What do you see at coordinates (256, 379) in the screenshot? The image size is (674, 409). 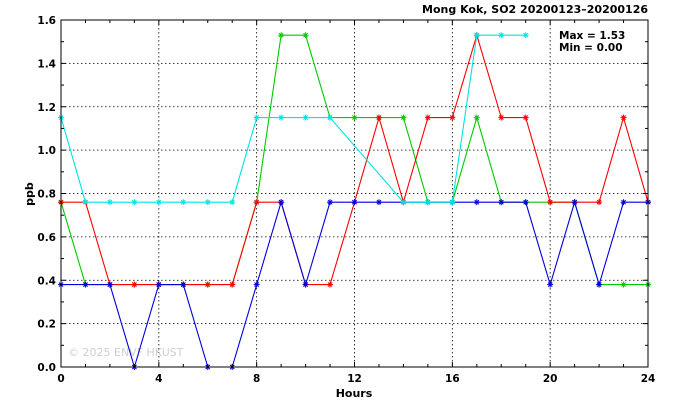 I see `x-tick-label: 8` at bounding box center [256, 379].